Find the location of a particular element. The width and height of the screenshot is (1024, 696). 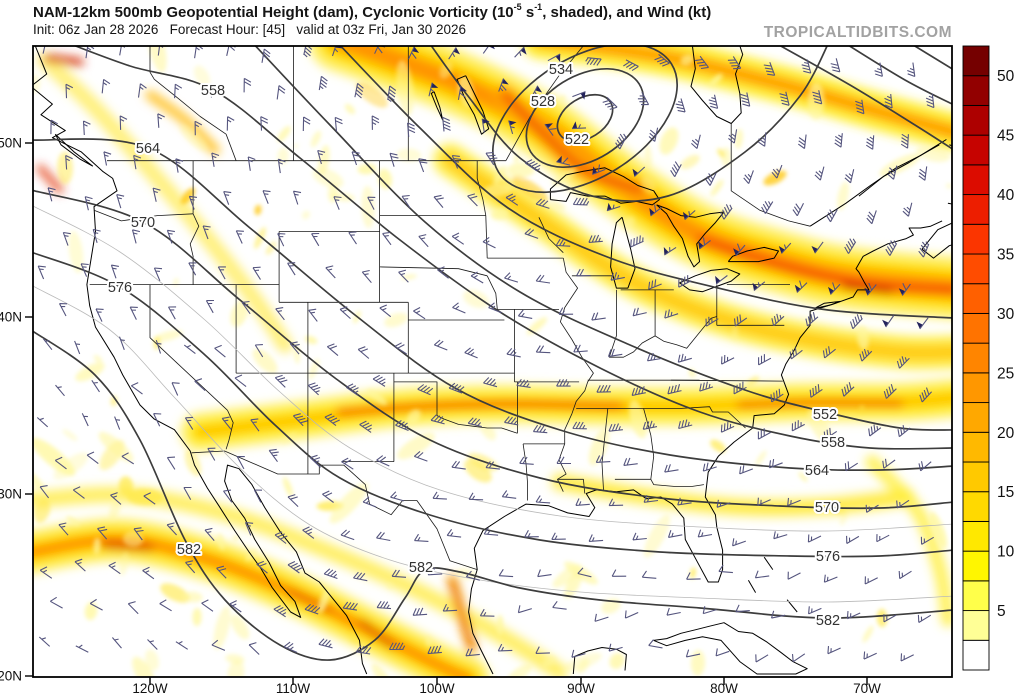

tropicaltidbits-logo: TROPICALTIDBITS.COM is located at coordinates (857, 32).